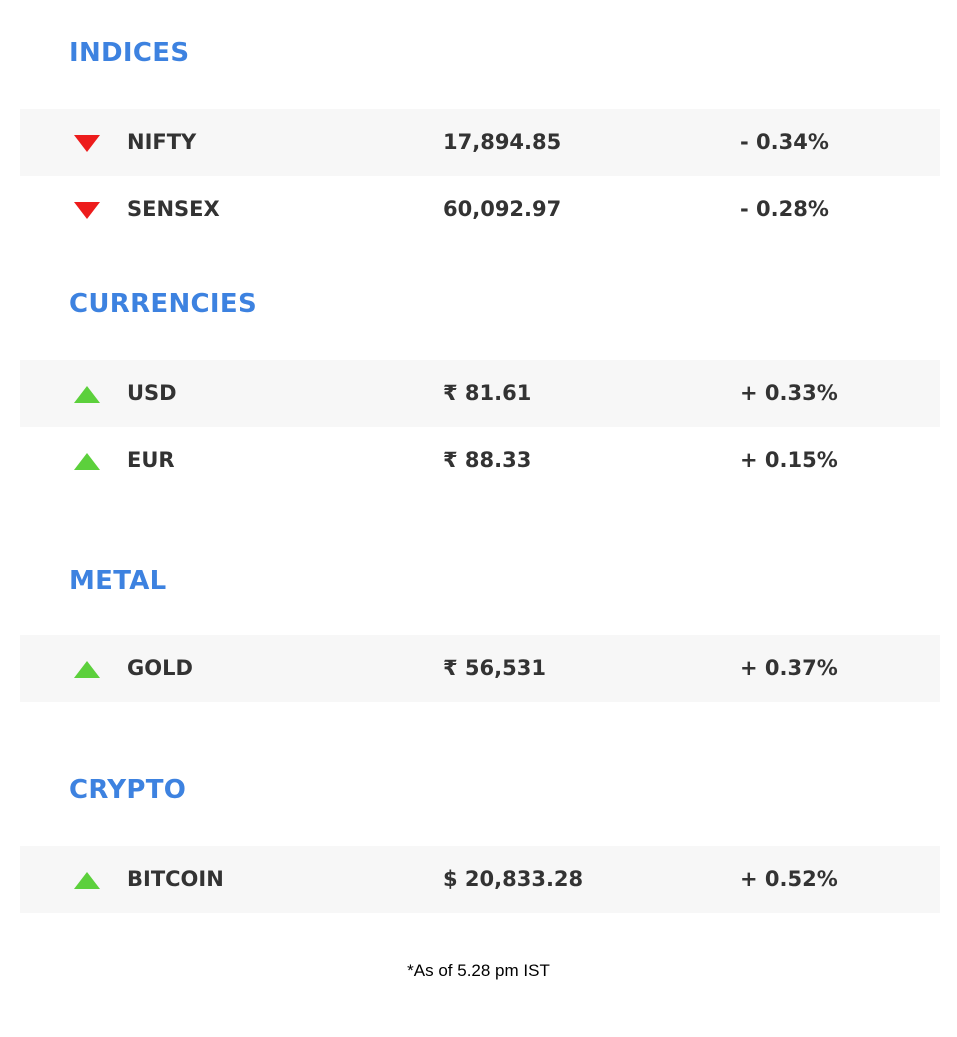 The width and height of the screenshot is (957, 1037). Describe the element at coordinates (151, 460) in the screenshot. I see `instrument-name: EUR` at that location.